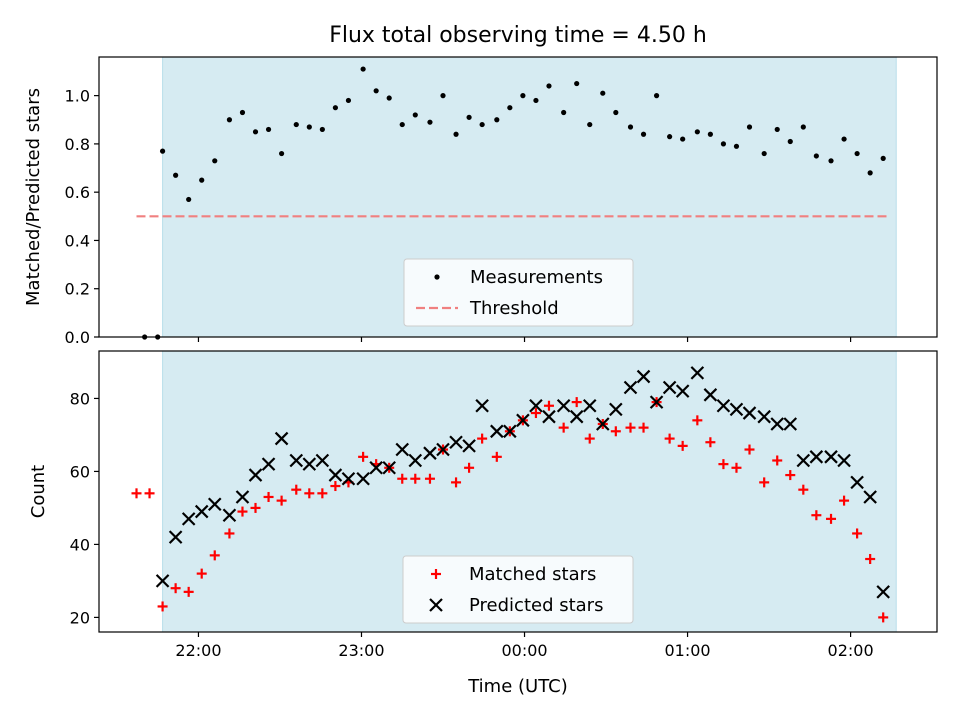 The height and width of the screenshot is (720, 960). I want to click on legend-matched-marker, so click(436, 574).